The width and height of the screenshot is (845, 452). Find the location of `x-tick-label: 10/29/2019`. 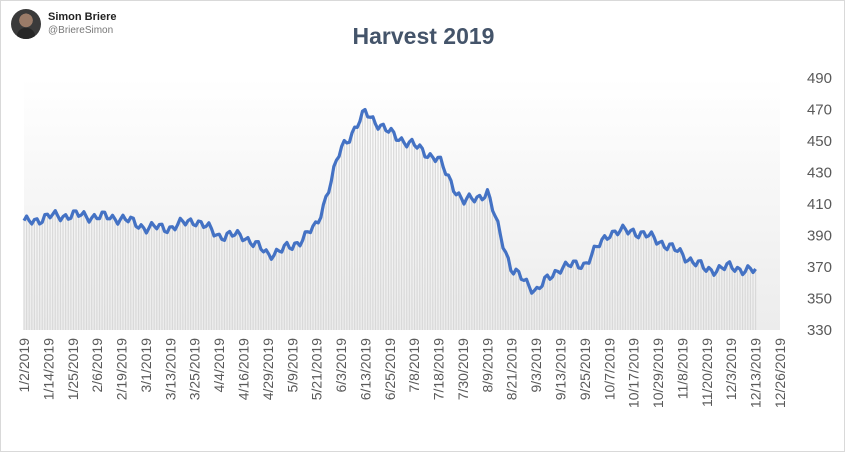

x-tick-label: 10/29/2019 is located at coordinates (658, 373).